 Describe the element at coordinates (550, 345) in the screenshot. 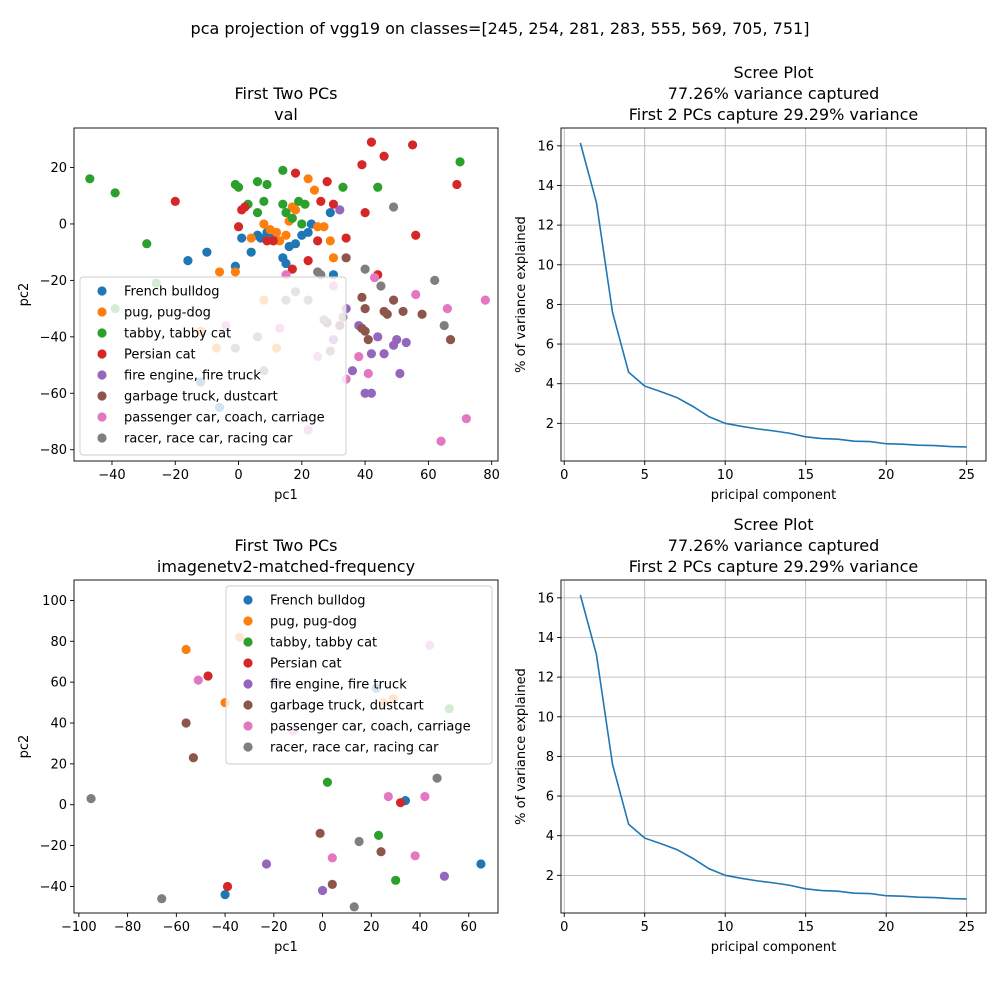

I see `y-tick-label: 6` at that location.